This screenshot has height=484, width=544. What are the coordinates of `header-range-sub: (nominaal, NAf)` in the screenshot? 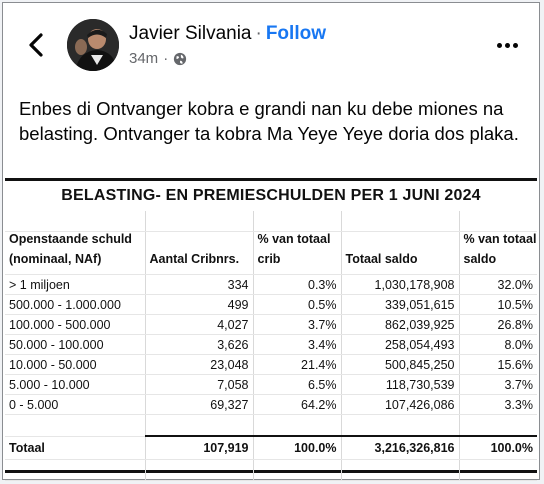 It's located at (75, 263).